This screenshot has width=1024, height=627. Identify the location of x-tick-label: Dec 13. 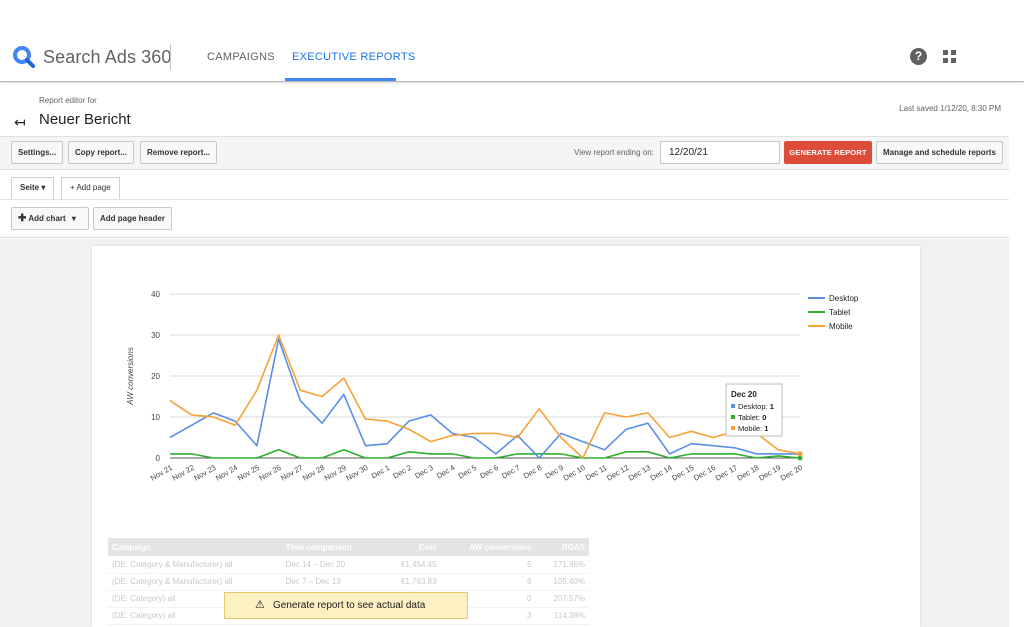
(639, 473).